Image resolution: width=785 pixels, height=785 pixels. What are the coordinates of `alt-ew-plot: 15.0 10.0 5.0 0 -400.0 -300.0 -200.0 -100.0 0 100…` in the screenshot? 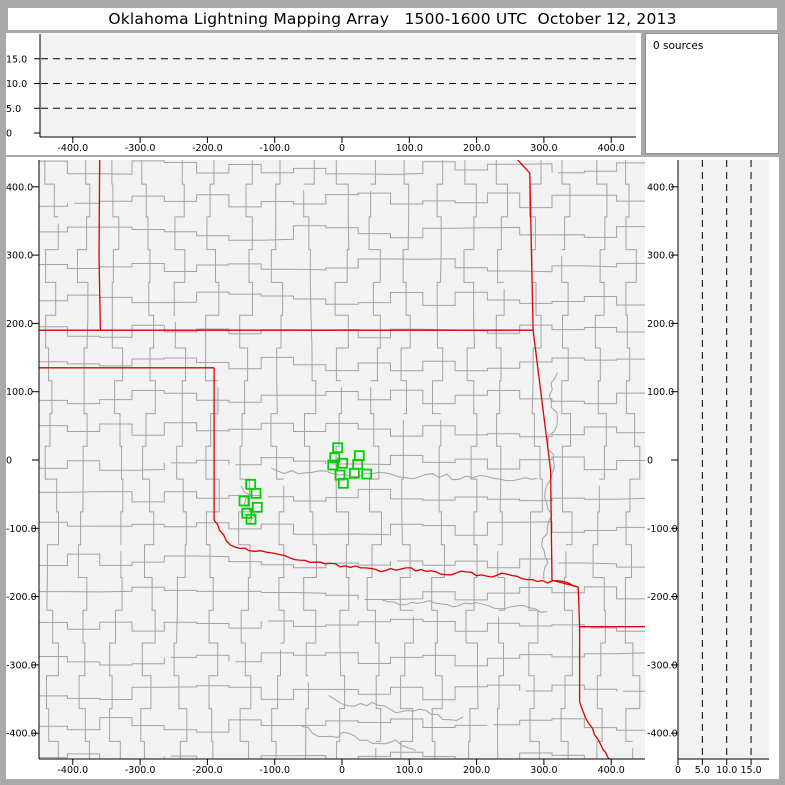 It's located at (321, 94).